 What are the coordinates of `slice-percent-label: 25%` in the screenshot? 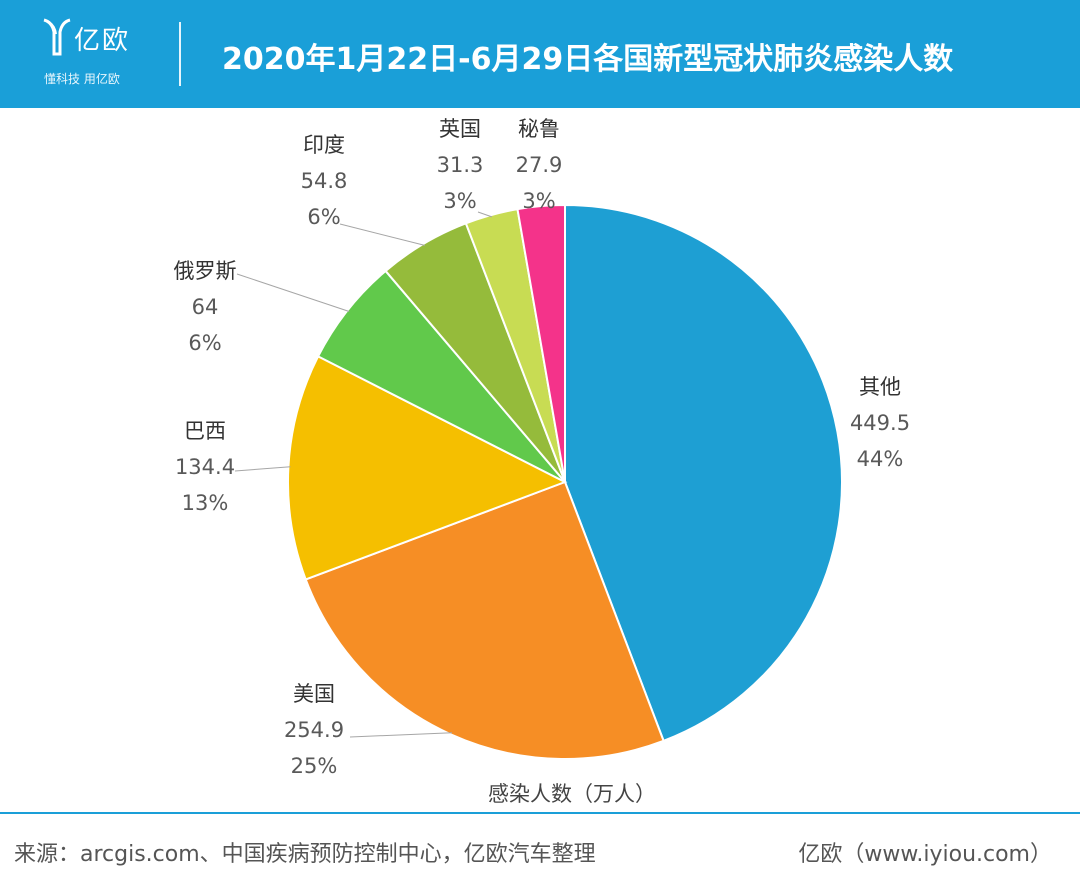 It's located at (314, 766).